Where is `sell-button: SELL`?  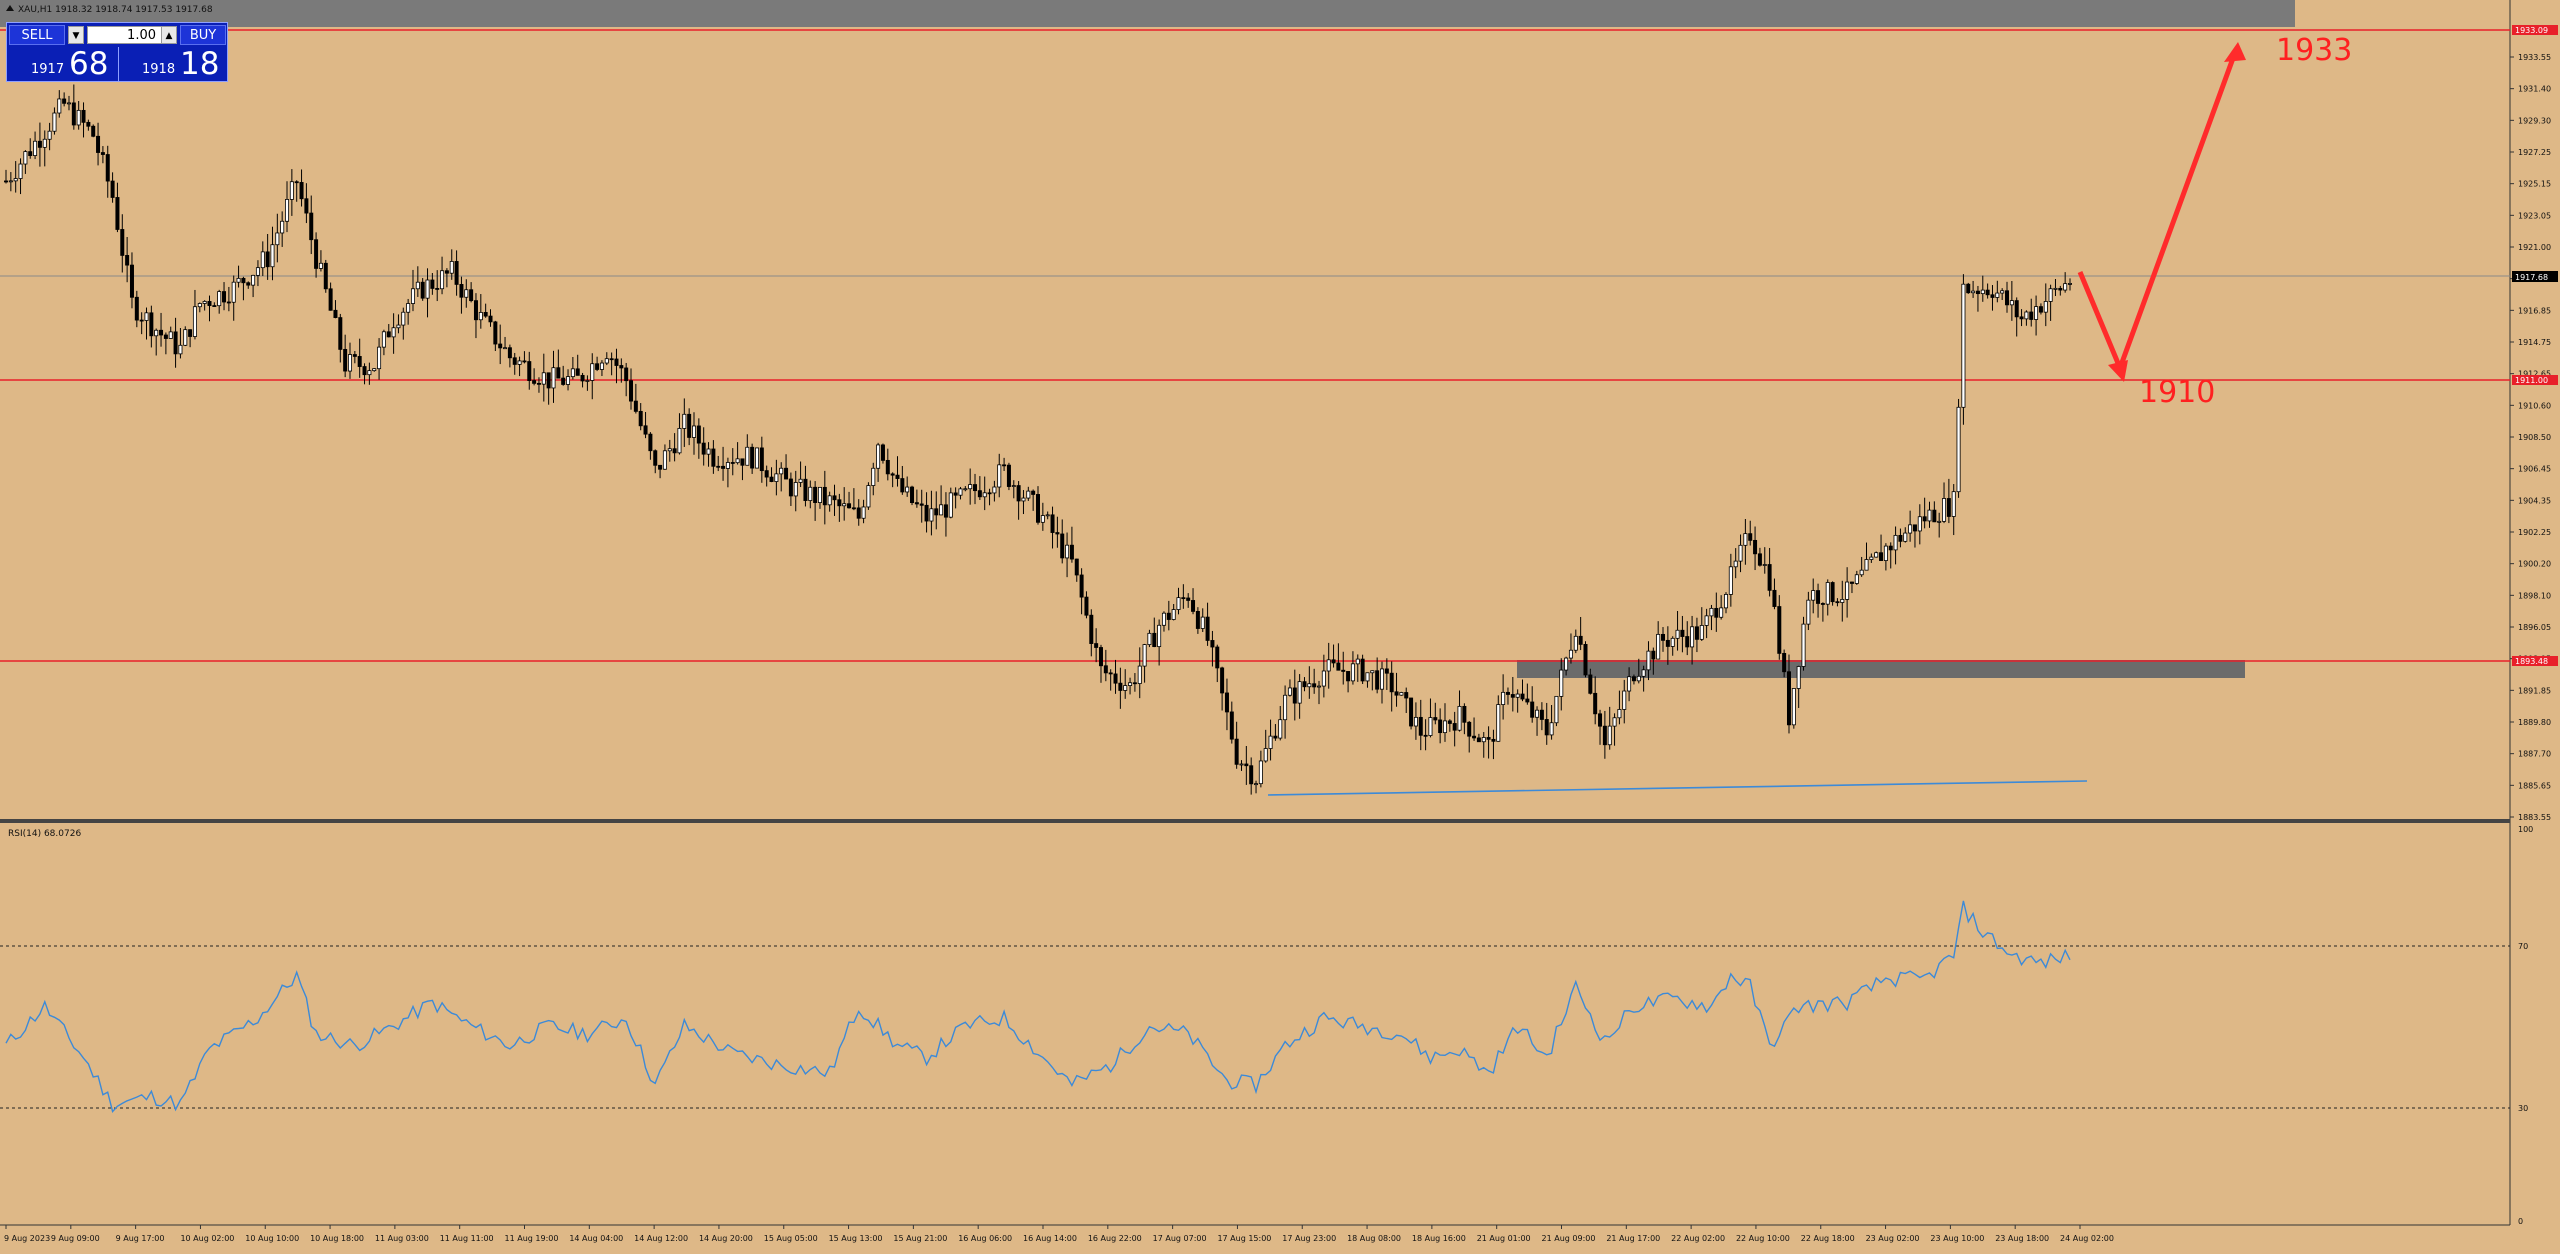 sell-button: SELL is located at coordinates (37, 35).